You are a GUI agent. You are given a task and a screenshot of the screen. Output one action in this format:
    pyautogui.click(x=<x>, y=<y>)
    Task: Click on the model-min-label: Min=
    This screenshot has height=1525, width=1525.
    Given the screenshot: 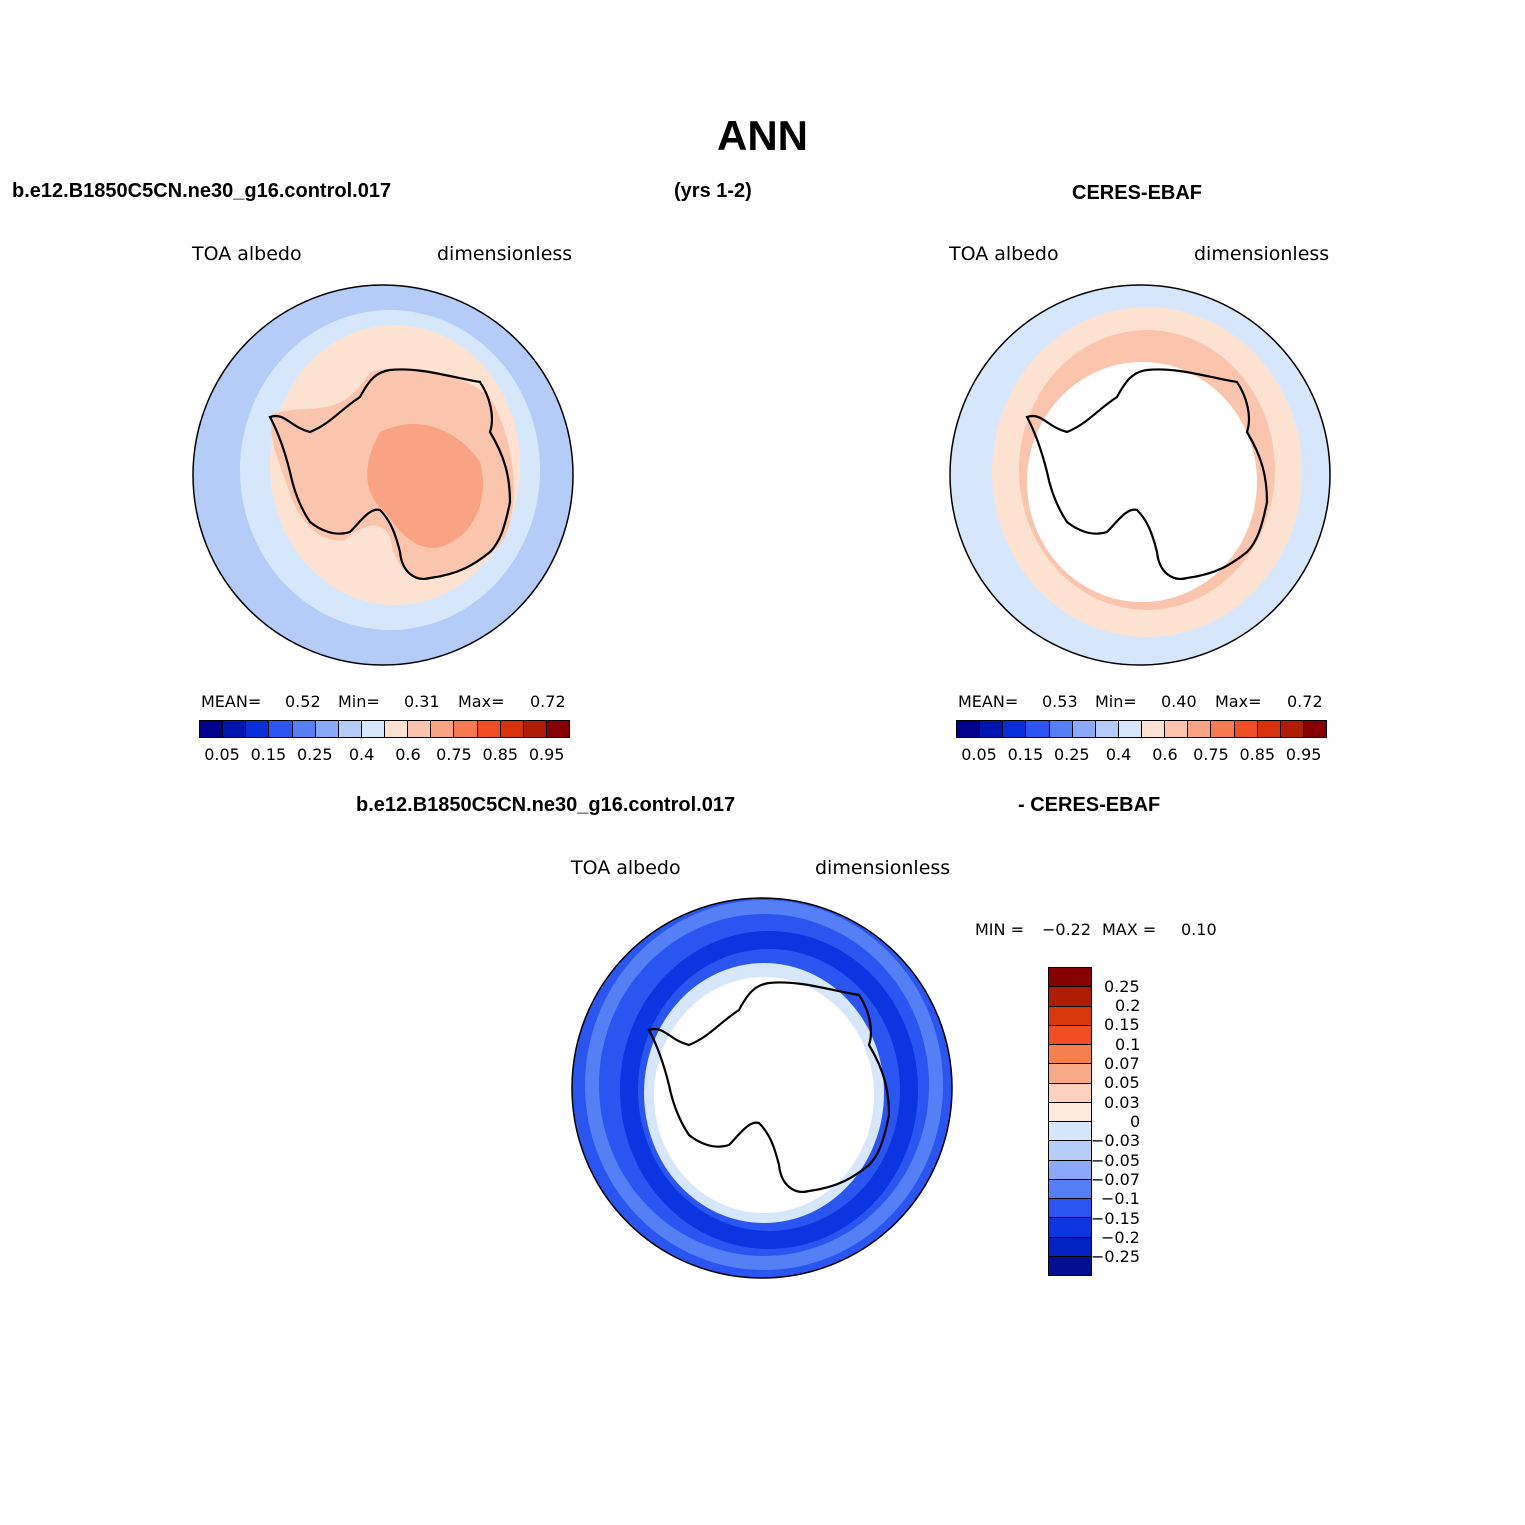 What is the action you would take?
    pyautogui.click(x=359, y=701)
    